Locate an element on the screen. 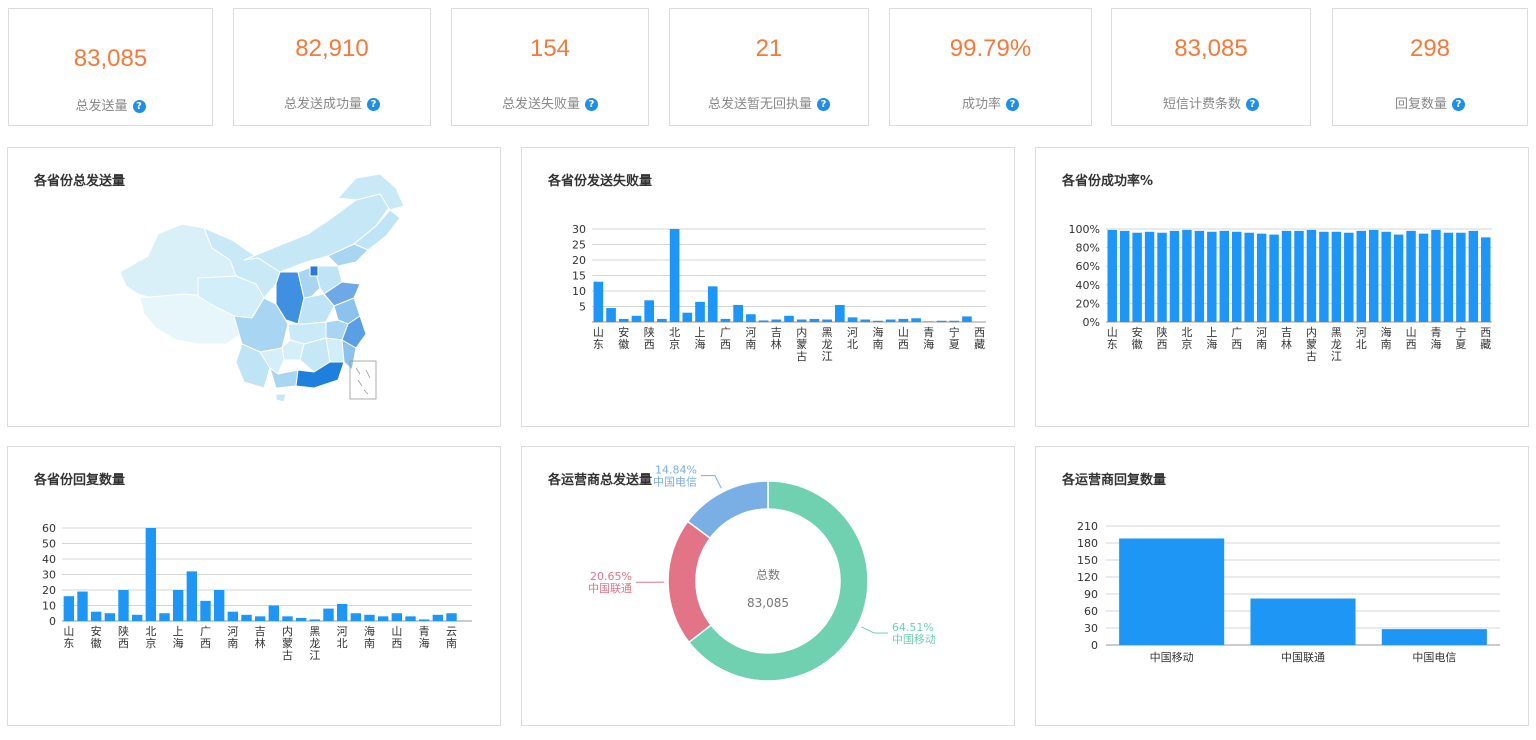 This screenshot has width=1536, height=740. kpi-label: 成功率 is located at coordinates (981, 104).